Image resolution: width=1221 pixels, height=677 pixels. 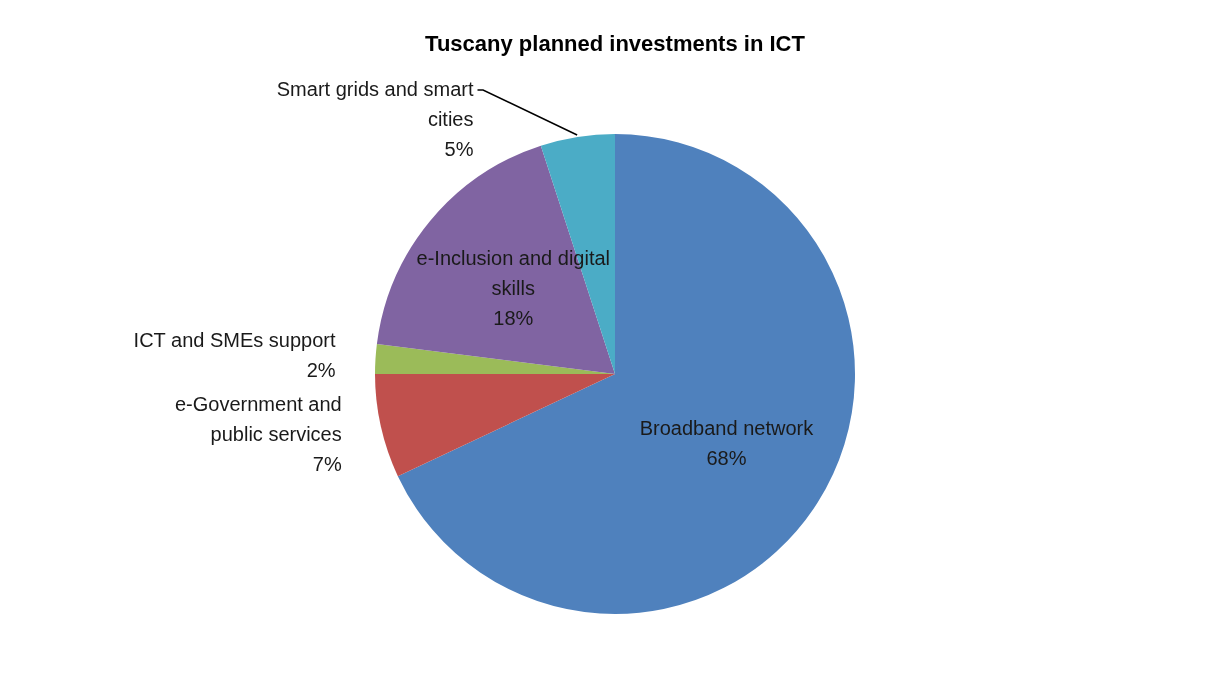 I want to click on data-label: 5%, so click(x=459, y=148).